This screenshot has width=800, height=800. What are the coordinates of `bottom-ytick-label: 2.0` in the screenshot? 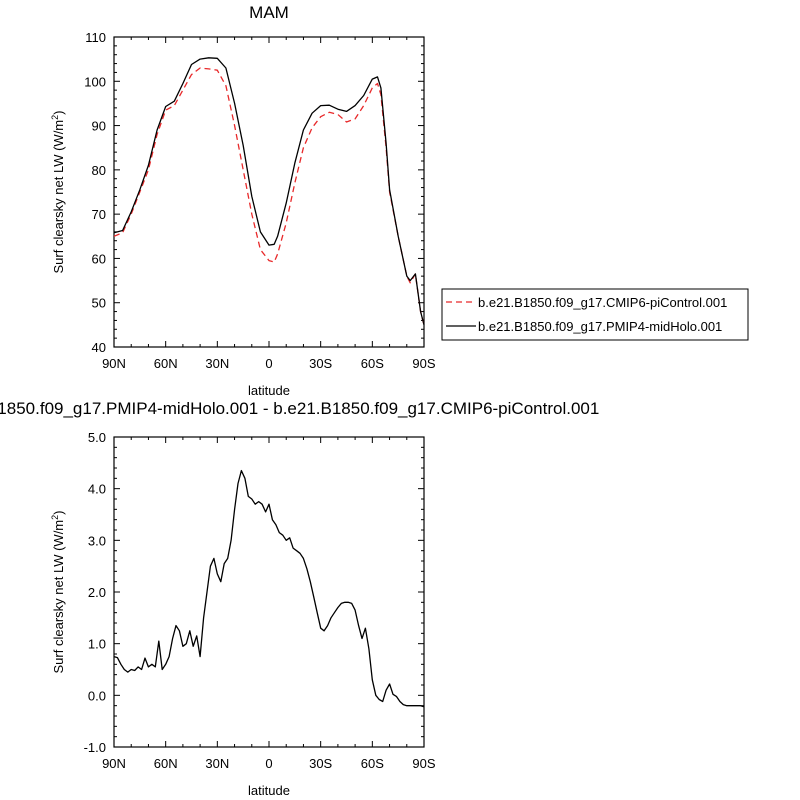 It's located at (97, 592).